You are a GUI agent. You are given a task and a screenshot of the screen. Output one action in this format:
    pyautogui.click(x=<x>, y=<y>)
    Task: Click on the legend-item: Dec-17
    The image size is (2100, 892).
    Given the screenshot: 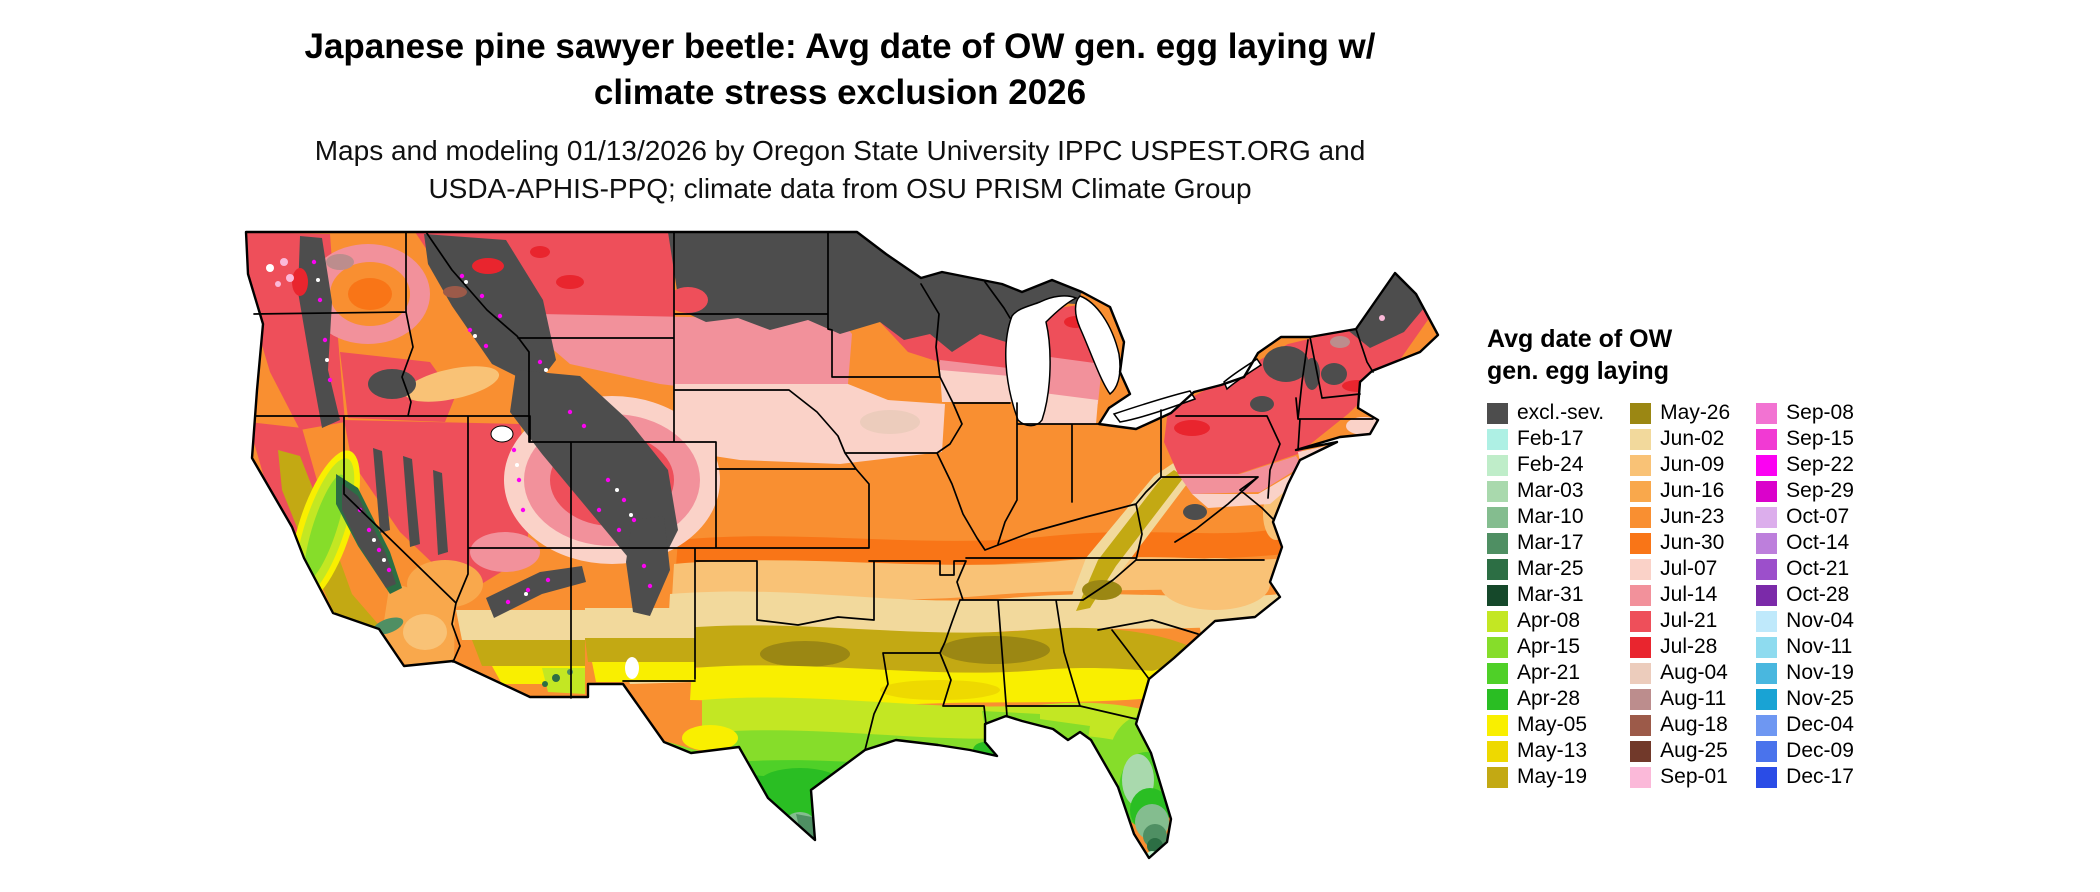 What is the action you would take?
    pyautogui.click(x=1805, y=777)
    